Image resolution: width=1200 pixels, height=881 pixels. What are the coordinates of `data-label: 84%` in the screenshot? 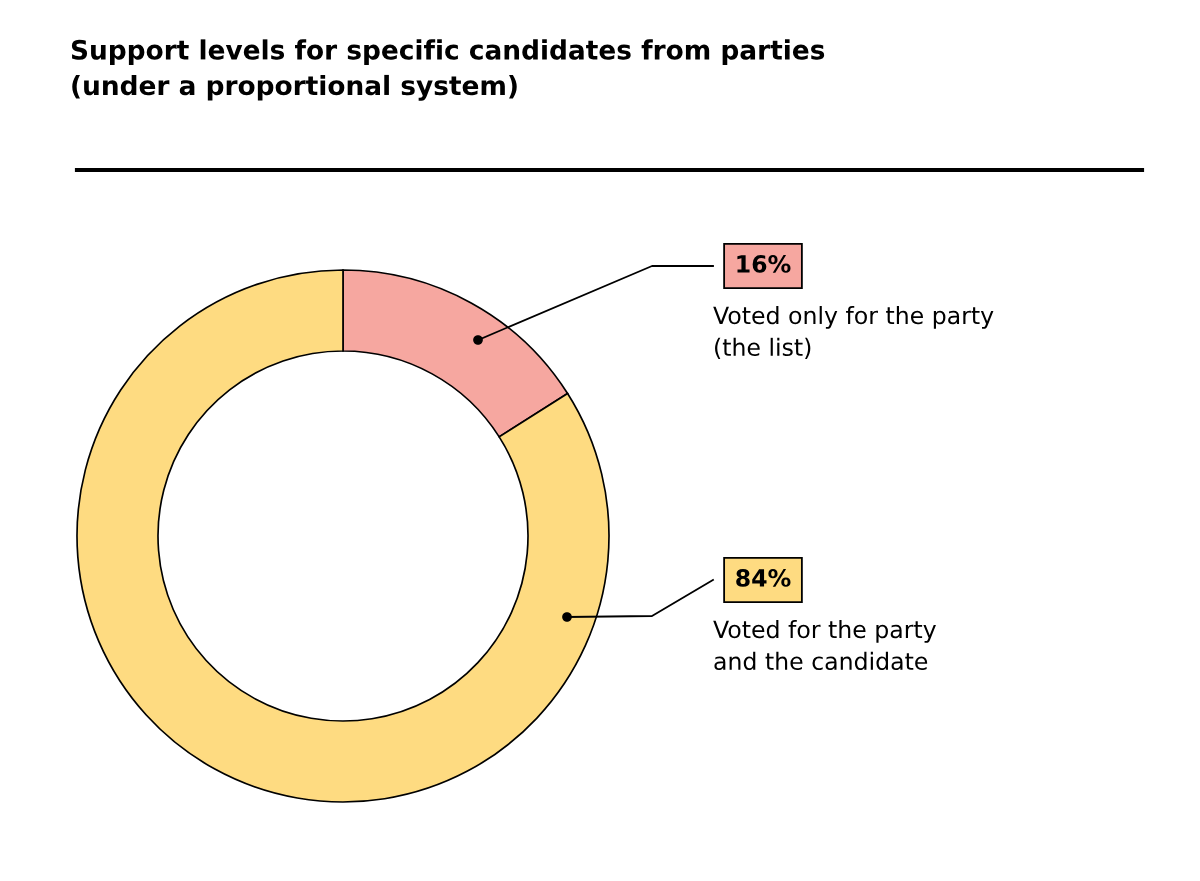 It's located at (763, 577).